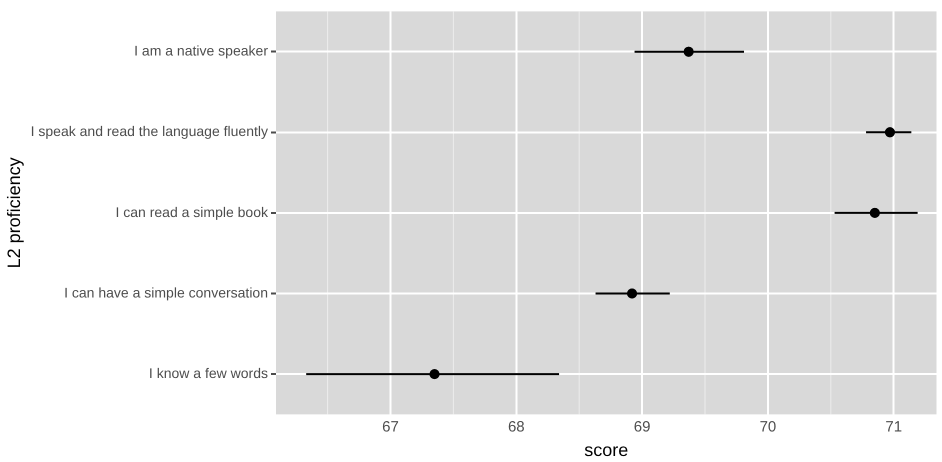 Image resolution: width=942 pixels, height=462 pixels. Describe the element at coordinates (390, 427) in the screenshot. I see `x-tick-label: 67` at that location.